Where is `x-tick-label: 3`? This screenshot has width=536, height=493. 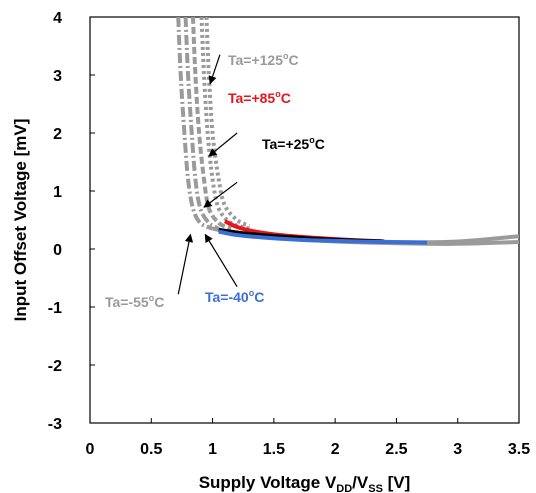
x-tick-label: 3 is located at coordinates (457, 449).